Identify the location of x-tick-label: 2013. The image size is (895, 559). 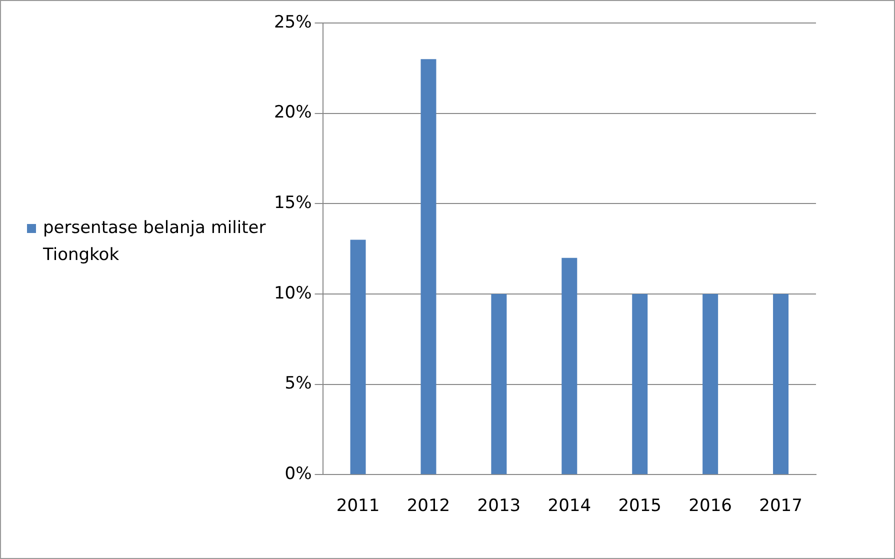
(499, 506).